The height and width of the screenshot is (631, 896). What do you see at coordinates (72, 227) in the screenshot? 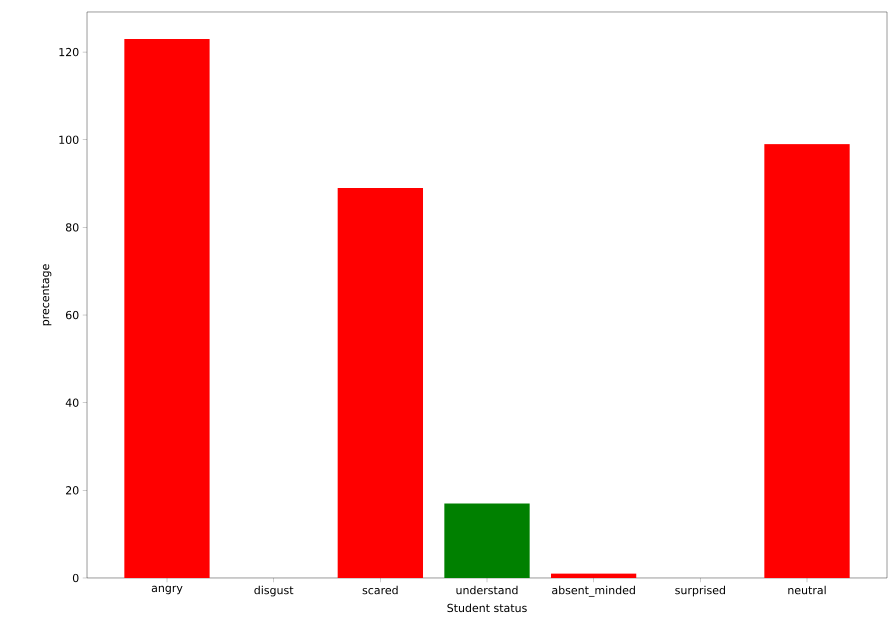
I see `y-tick-label: 80` at bounding box center [72, 227].